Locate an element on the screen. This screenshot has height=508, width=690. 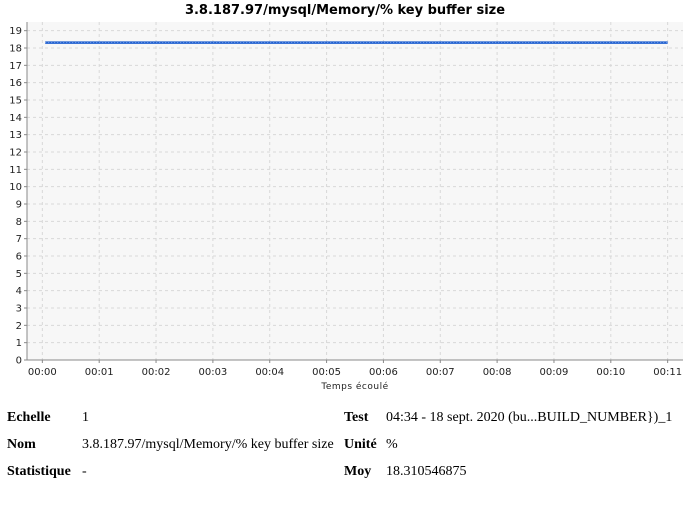
x-tick-label: 00:06 is located at coordinates (383, 372).